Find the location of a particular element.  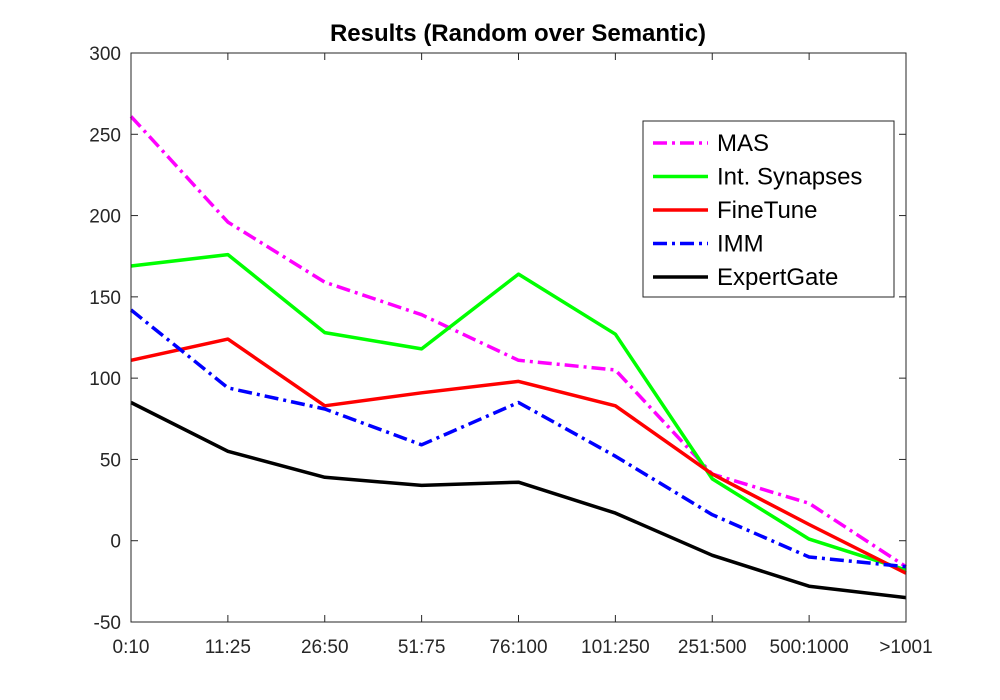

legend-entry-int-synapses: Int. Synapses is located at coordinates (757, 177).